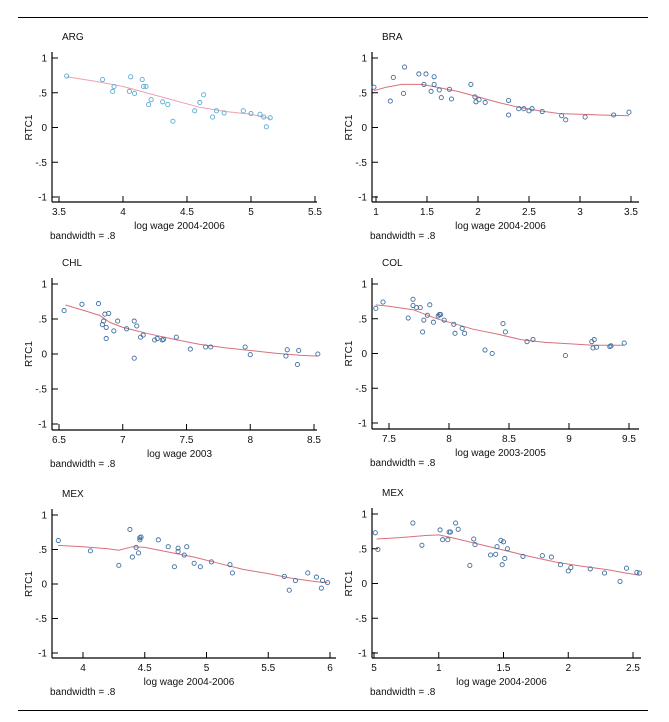 The image size is (669, 722). What do you see at coordinates (73, 37) in the screenshot?
I see `panel-title: ARG` at bounding box center [73, 37].